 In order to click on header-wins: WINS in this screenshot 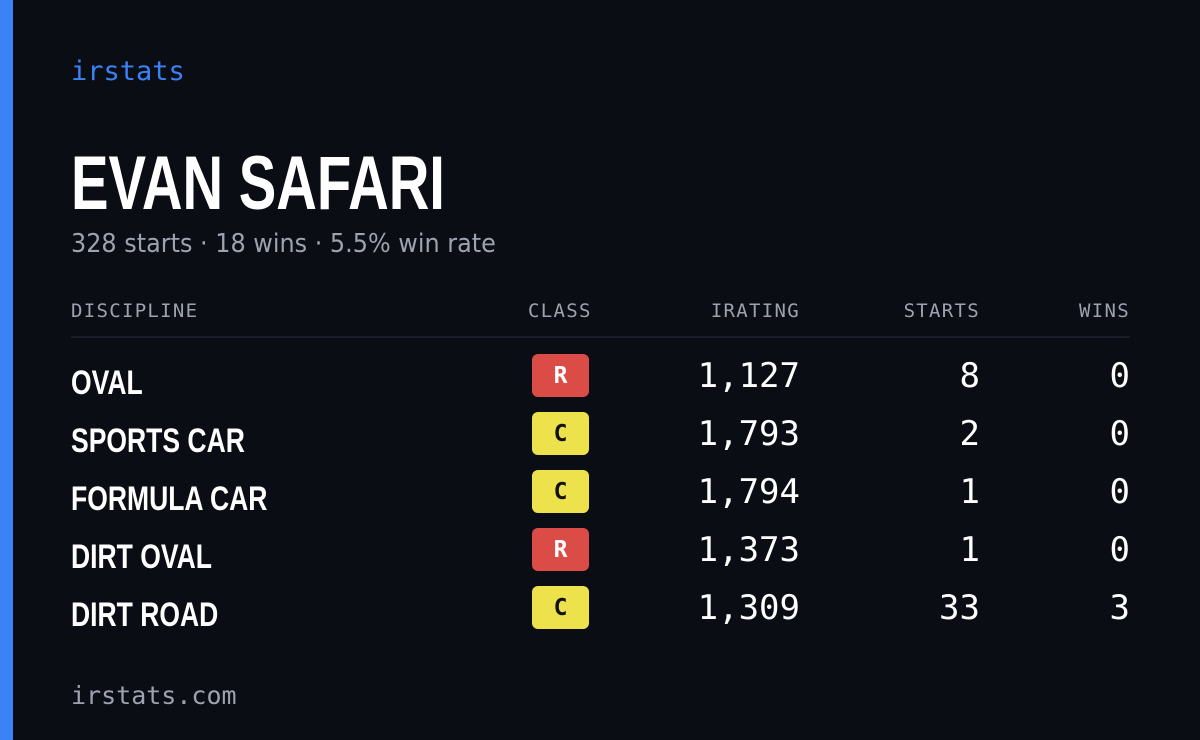, I will do `click(1104, 311)`.